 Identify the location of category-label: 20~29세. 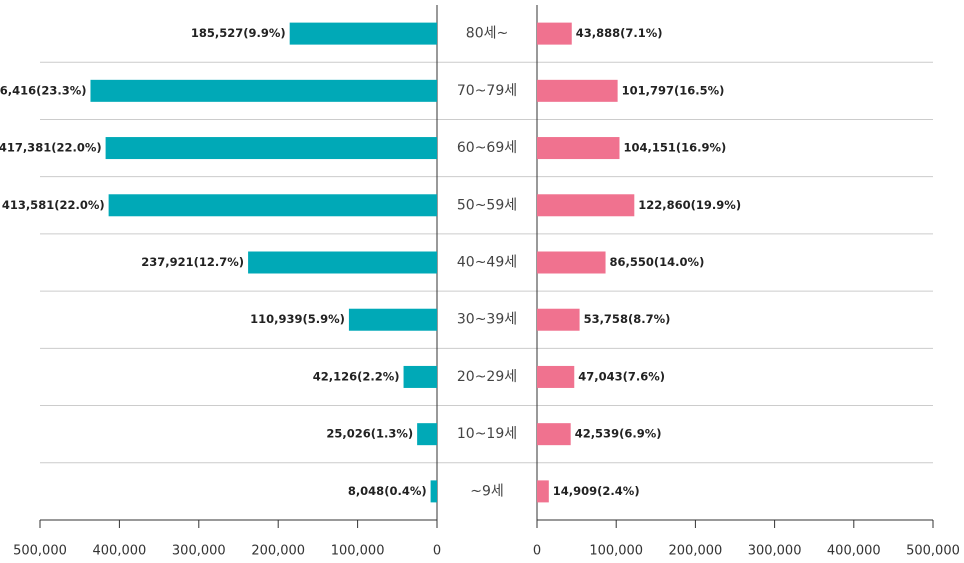
(487, 377).